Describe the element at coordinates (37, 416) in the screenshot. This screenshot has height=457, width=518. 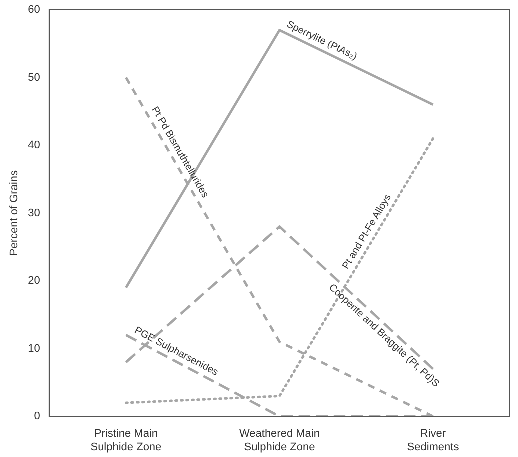
I see `y-tick-label: 0` at that location.